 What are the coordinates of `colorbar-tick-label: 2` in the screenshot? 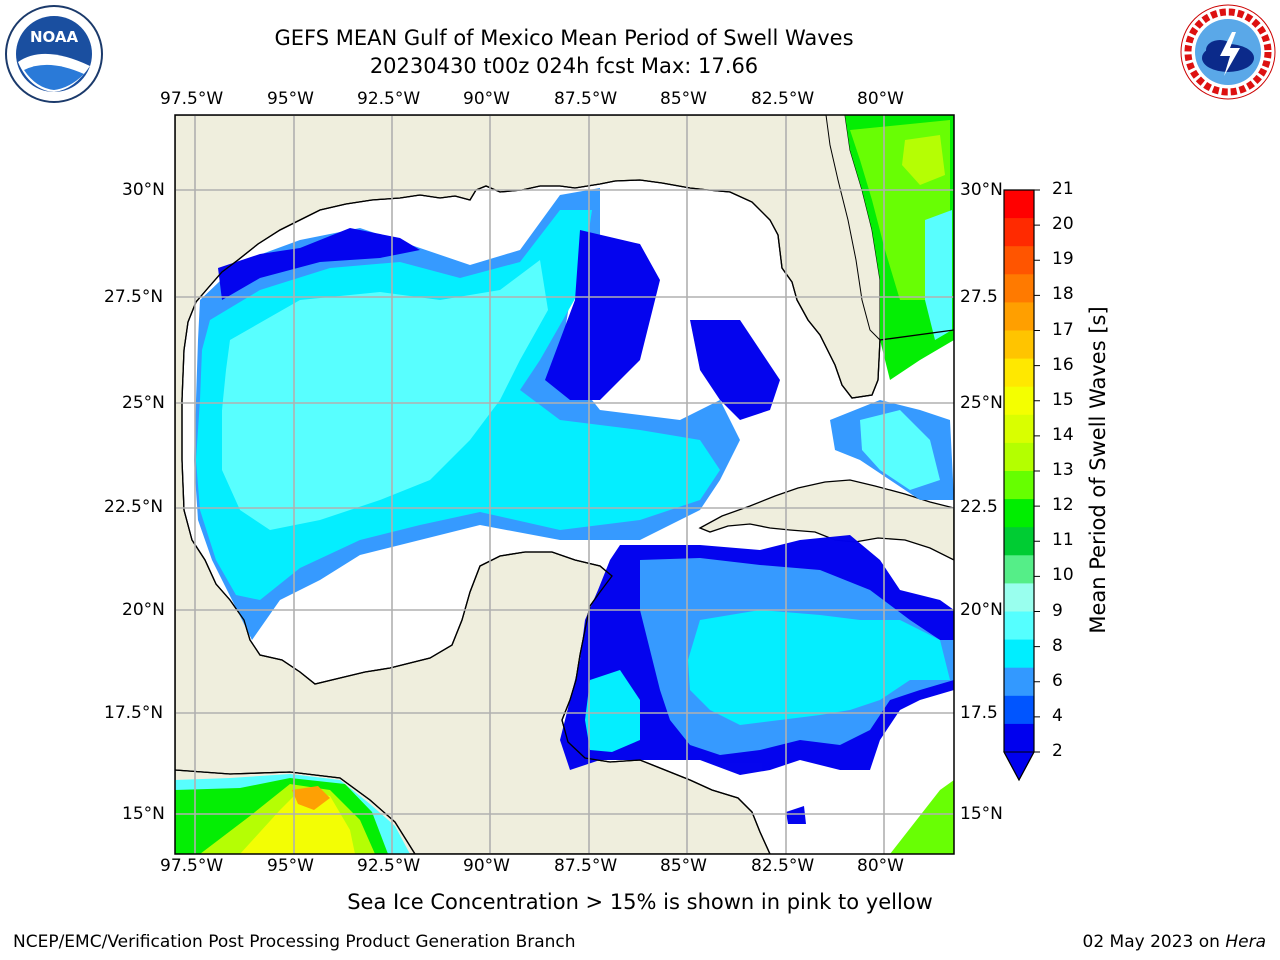 It's located at (1057, 751).